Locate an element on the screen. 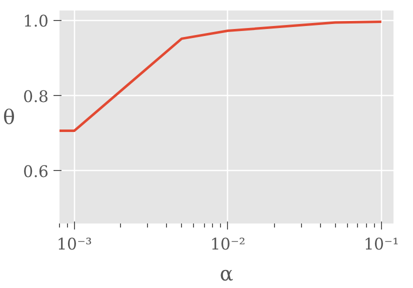 The height and width of the screenshot is (288, 413). y-tick-label: 0.6 is located at coordinates (36, 171).